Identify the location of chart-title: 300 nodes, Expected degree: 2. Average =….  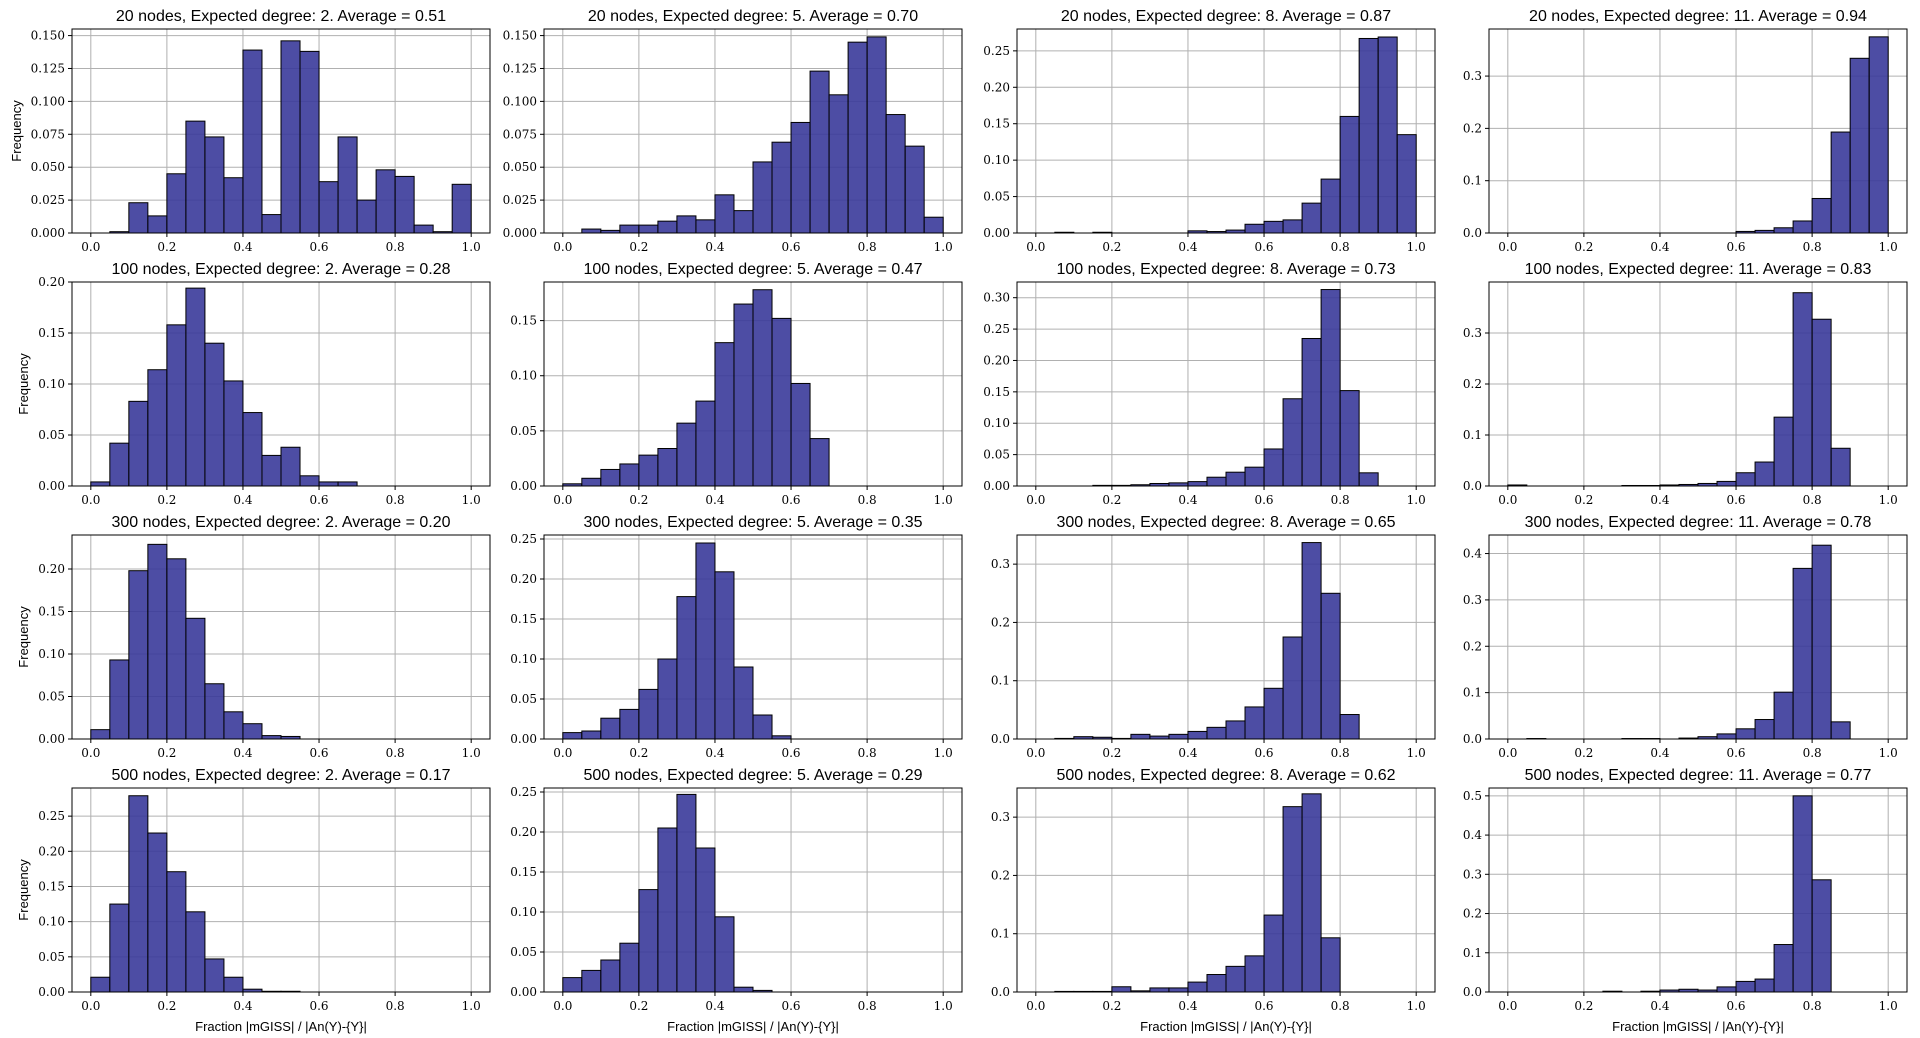
(280, 522).